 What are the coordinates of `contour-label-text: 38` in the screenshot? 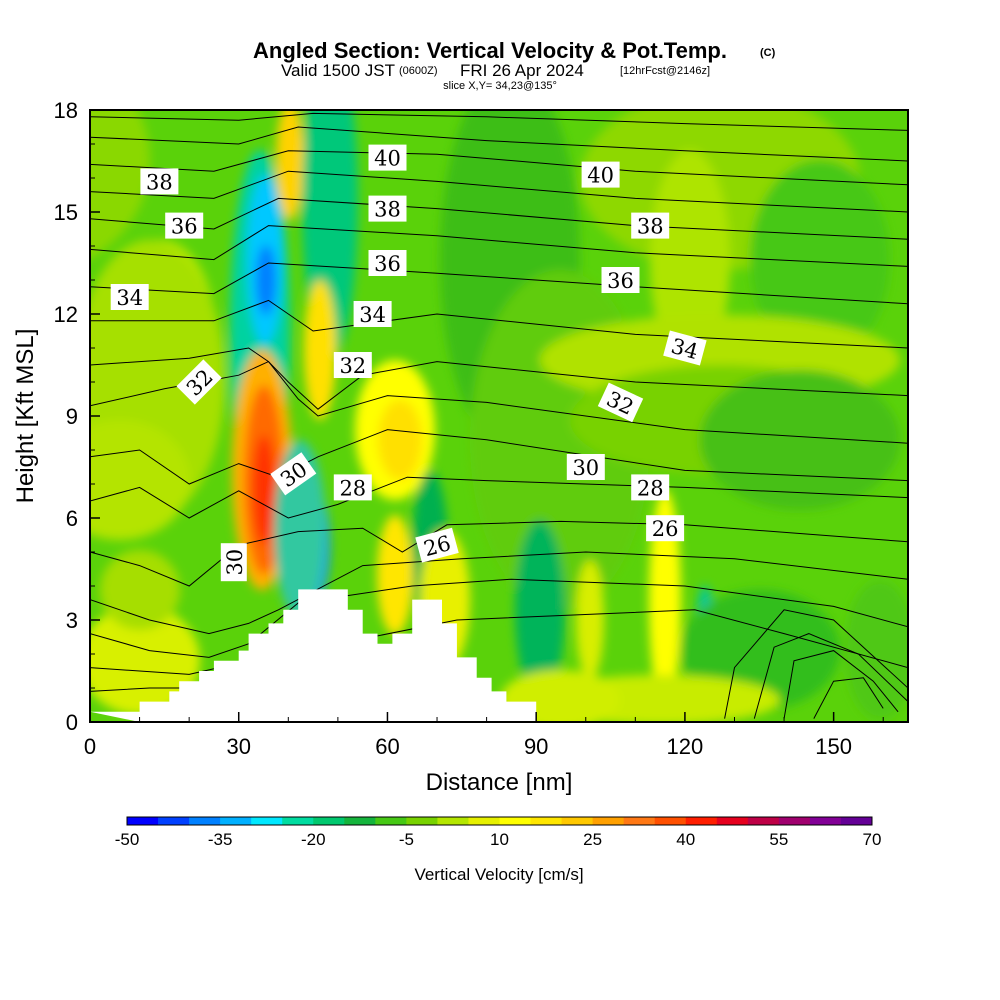 It's located at (159, 182).